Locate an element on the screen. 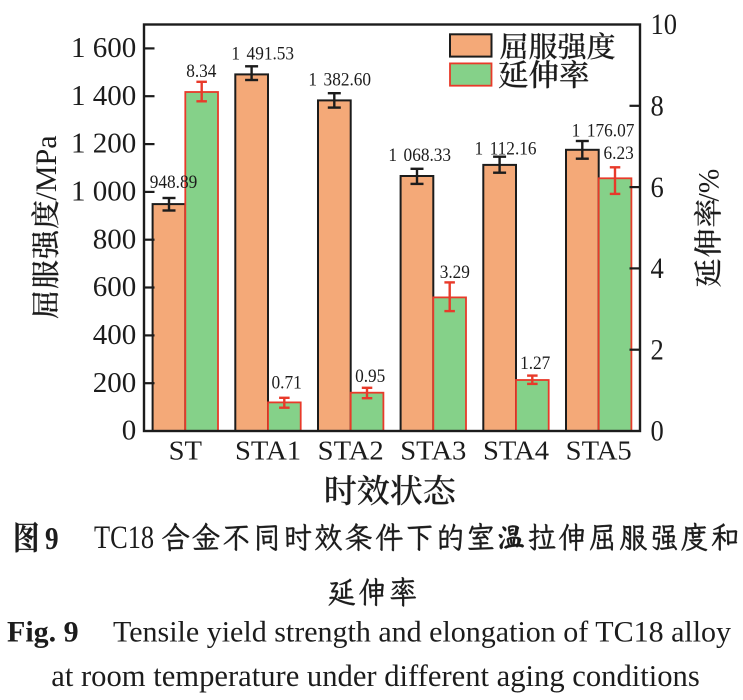  svg-text: 1 491.53 is located at coordinates (262, 53).